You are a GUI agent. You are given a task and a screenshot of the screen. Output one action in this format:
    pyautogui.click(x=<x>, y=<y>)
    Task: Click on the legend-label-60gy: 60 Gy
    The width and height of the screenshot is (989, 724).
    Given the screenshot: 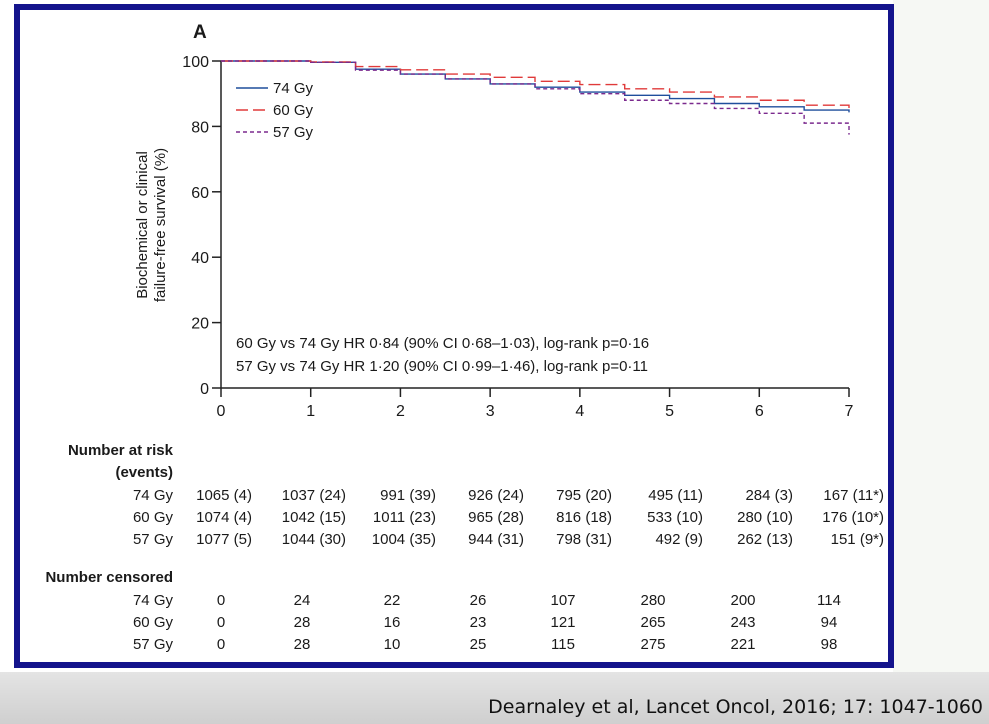 What is the action you would take?
    pyautogui.click(x=293, y=110)
    